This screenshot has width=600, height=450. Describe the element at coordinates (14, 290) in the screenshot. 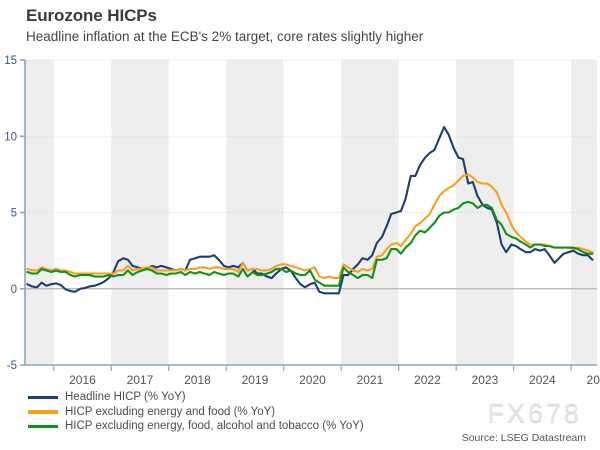

I see `y-axis-tick-label: 0` at that location.